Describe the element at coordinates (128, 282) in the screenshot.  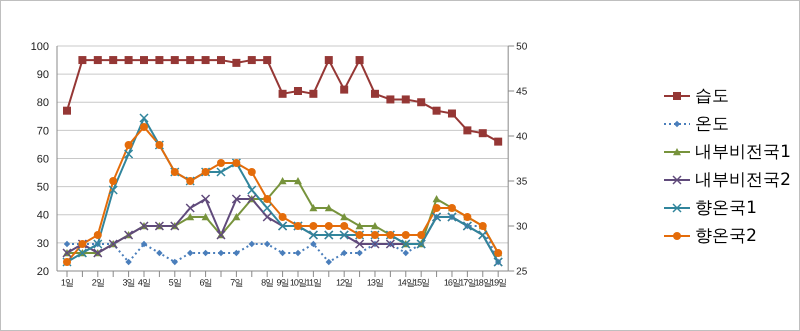
I see `x-tick-label: 3일` at that location.